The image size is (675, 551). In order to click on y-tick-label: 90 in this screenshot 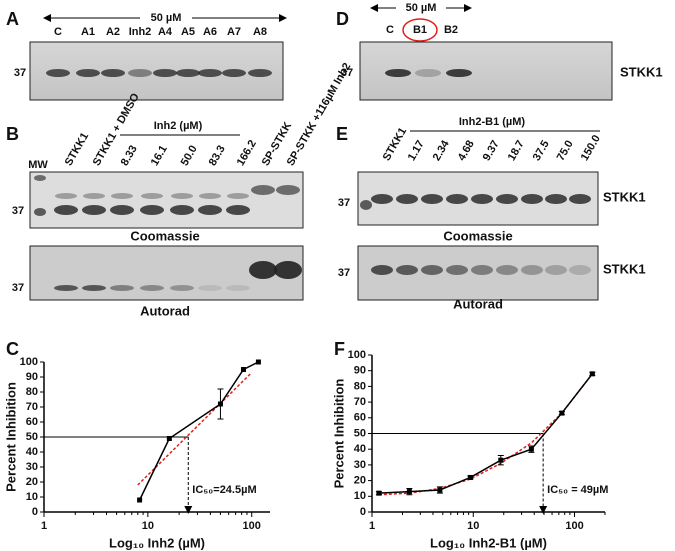, I will do `click(32, 377)`.